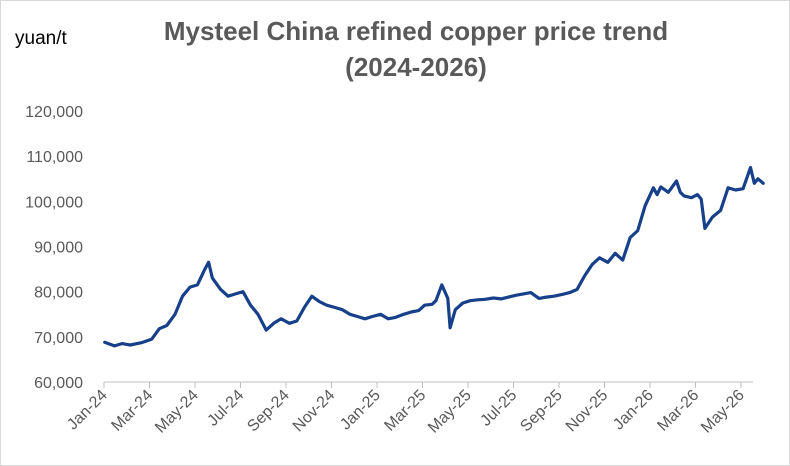  What do you see at coordinates (416, 31) in the screenshot?
I see `chart-title-line-1: Mysteel China refined copper price trend` at bounding box center [416, 31].